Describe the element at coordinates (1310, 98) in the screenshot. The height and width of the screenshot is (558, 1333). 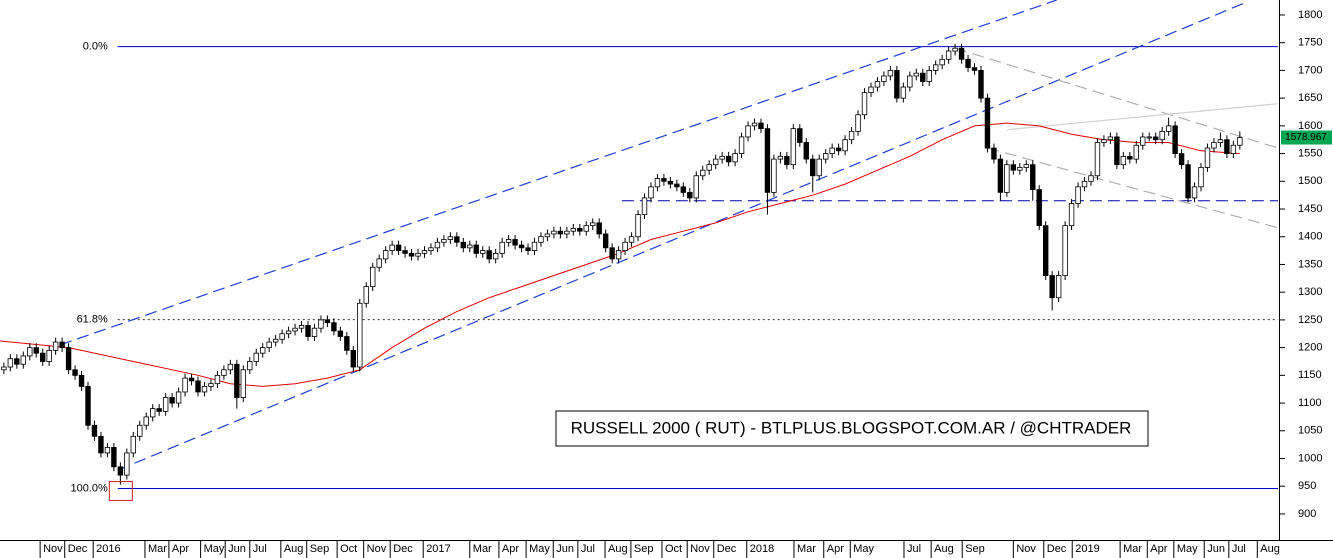
I see `y-tick-label: 1650` at that location.